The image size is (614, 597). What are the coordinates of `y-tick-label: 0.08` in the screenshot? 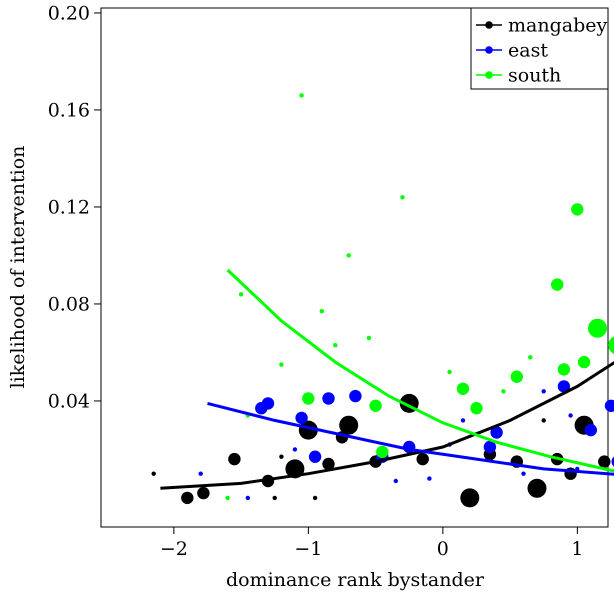 It's located at (69, 304).